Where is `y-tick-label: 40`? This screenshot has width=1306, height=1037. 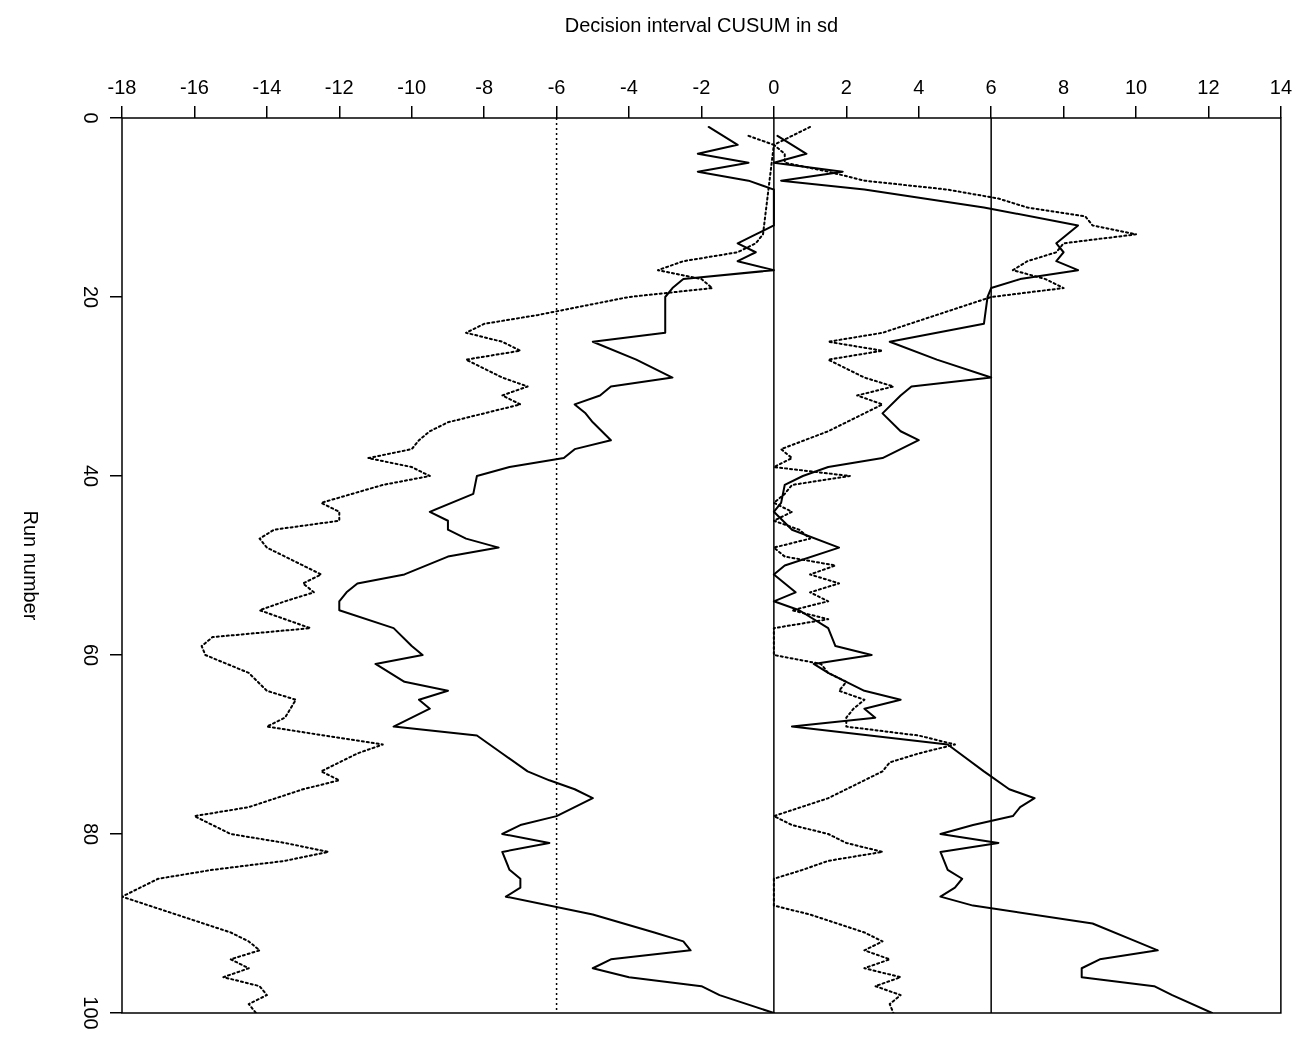 y-tick-label: 40 is located at coordinates (91, 476).